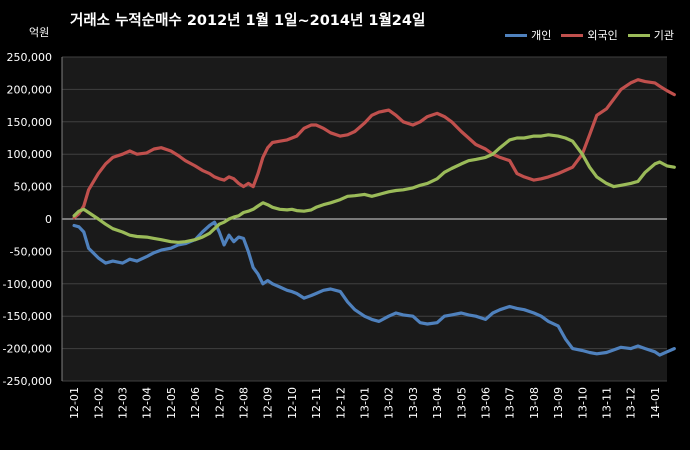 The image size is (690, 450). I want to click on y-tick-label: -200,000, so click(27, 349).